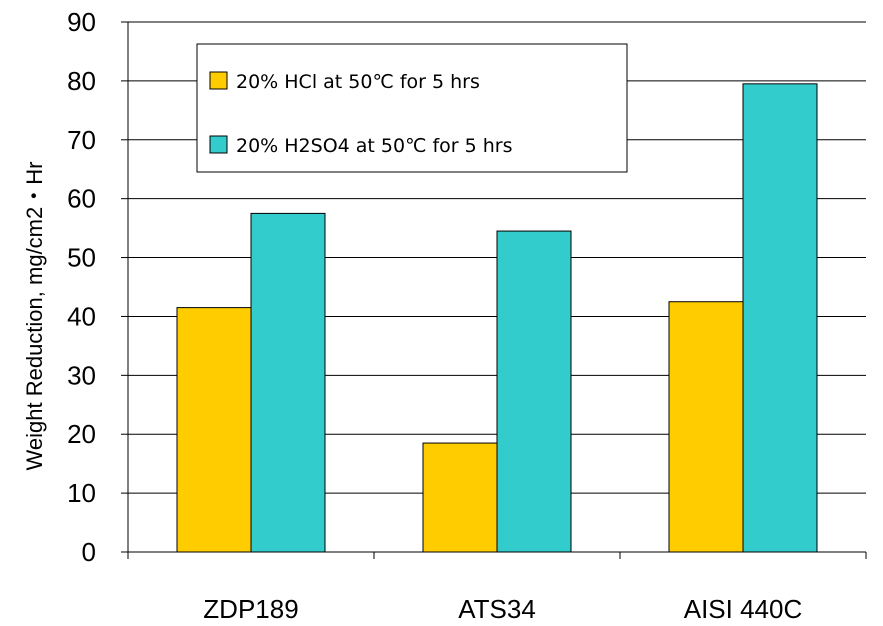 The height and width of the screenshot is (626, 883). What do you see at coordinates (374, 146) in the screenshot?
I see `legend-label-h2so4: 20% H2SO4 at 50℃ for 5 hrs` at bounding box center [374, 146].